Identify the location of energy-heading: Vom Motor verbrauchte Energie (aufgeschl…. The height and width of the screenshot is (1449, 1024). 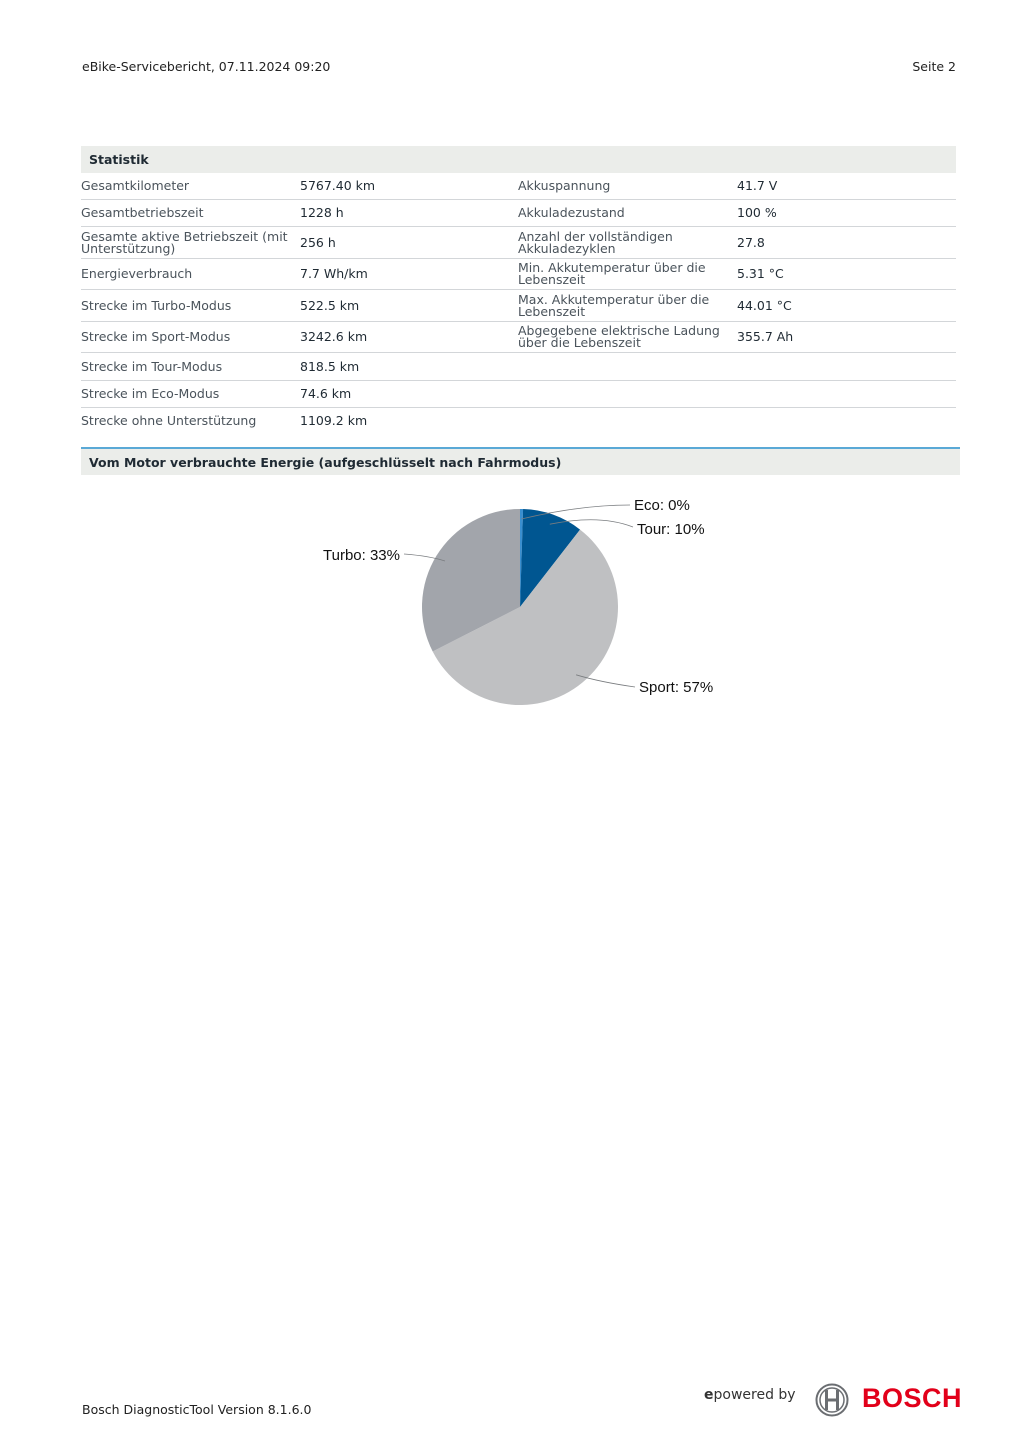
(520, 461).